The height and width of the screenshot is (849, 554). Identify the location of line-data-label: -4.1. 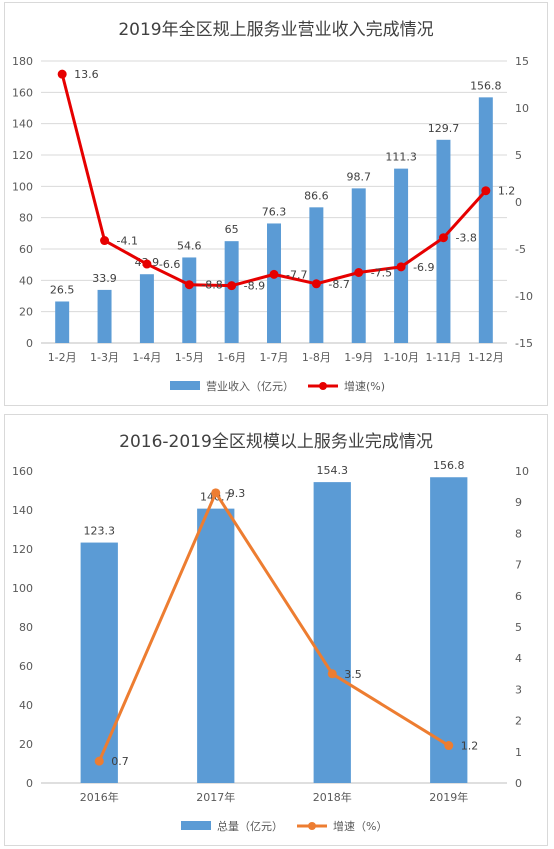
(127, 241).